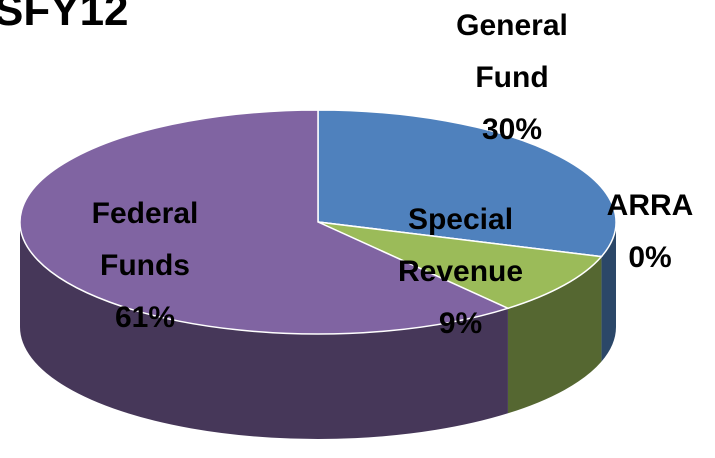 The width and height of the screenshot is (715, 458). Describe the element at coordinates (460, 323) in the screenshot. I see `value-label: 9%` at that location.